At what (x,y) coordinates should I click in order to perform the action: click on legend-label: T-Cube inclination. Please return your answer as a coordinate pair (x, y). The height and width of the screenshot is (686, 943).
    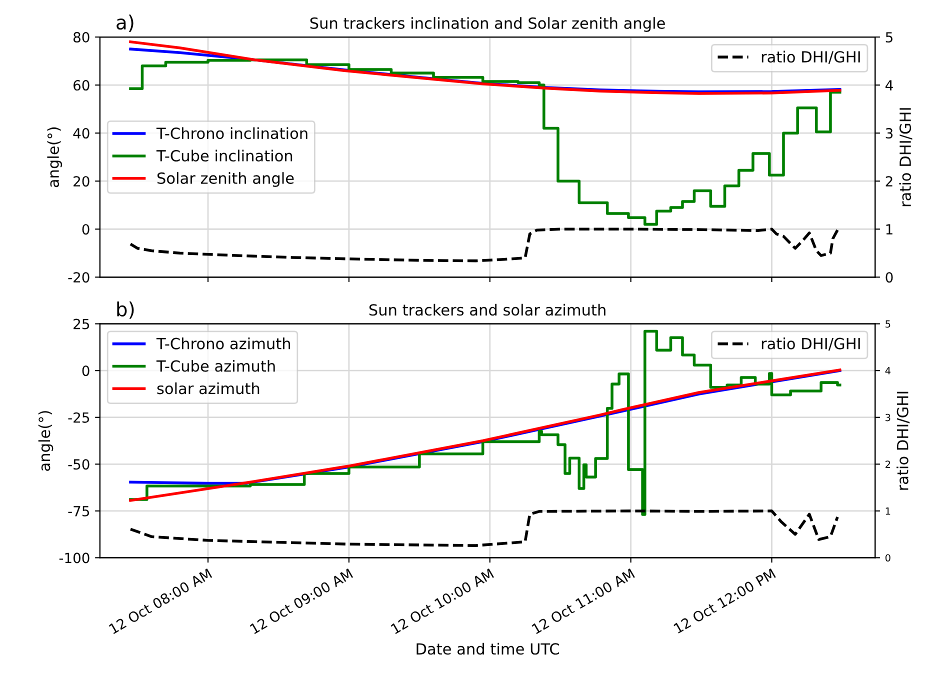
    Looking at the image, I should click on (224, 156).